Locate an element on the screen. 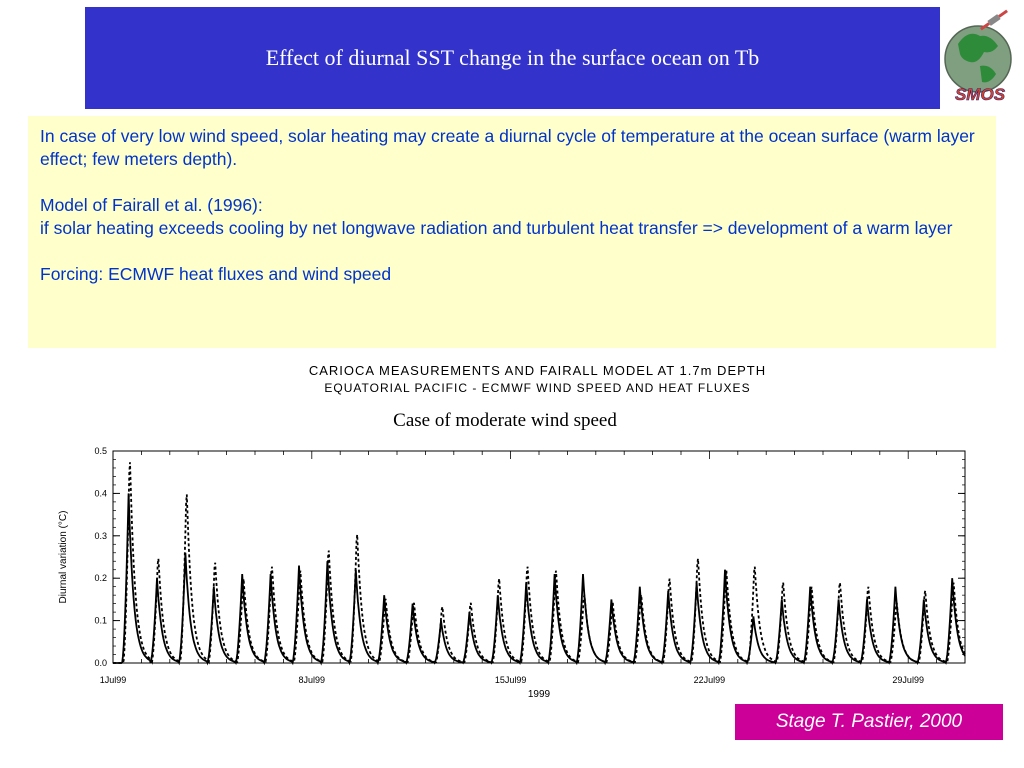  x-tick-label: 29Jul99 is located at coordinates (908, 680).